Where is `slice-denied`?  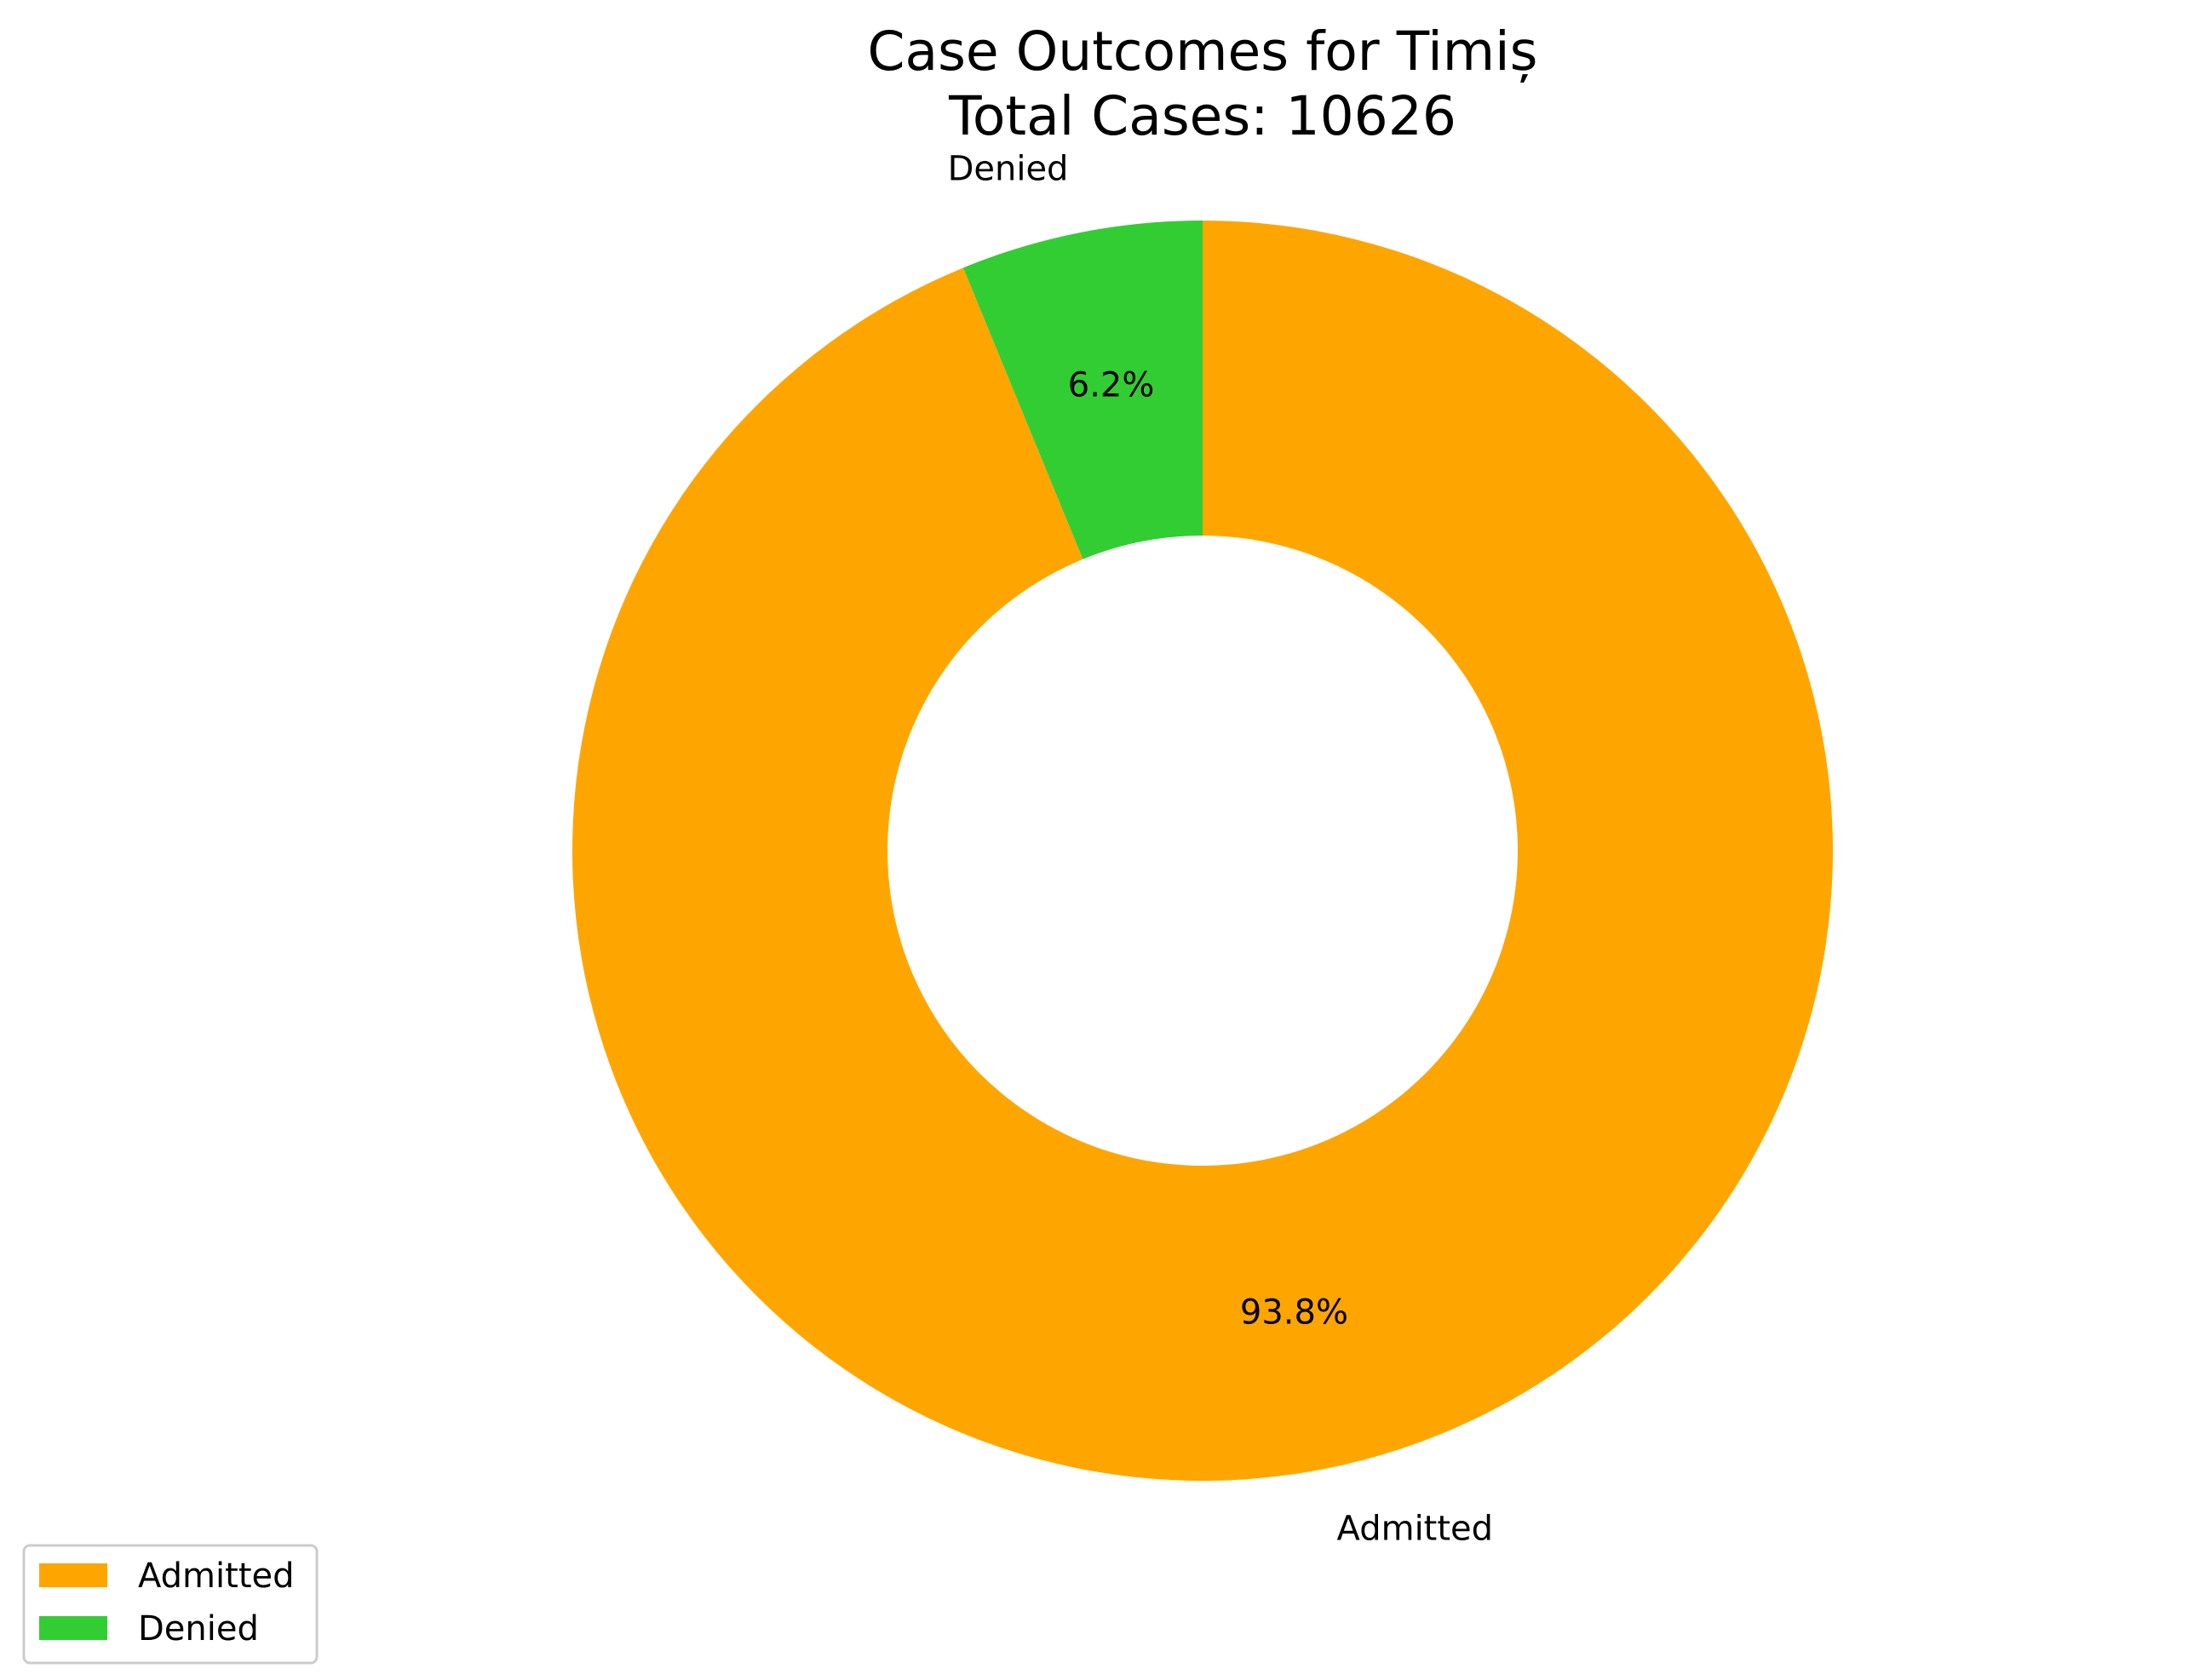 slice-denied is located at coordinates (1082, 390).